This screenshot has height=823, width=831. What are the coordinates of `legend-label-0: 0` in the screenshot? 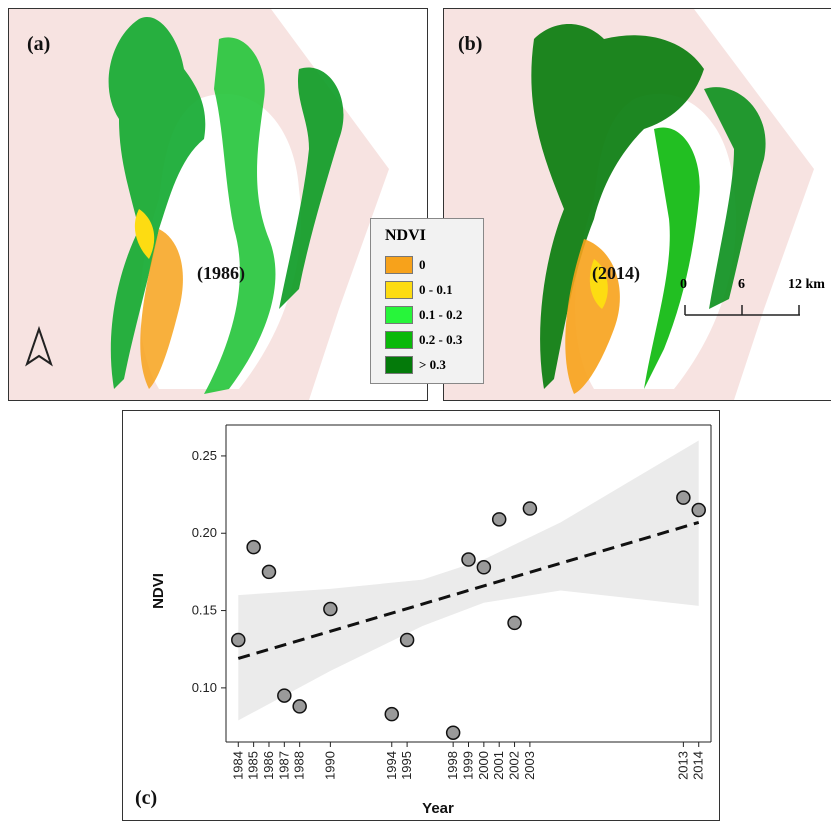 It's located at (422, 264).